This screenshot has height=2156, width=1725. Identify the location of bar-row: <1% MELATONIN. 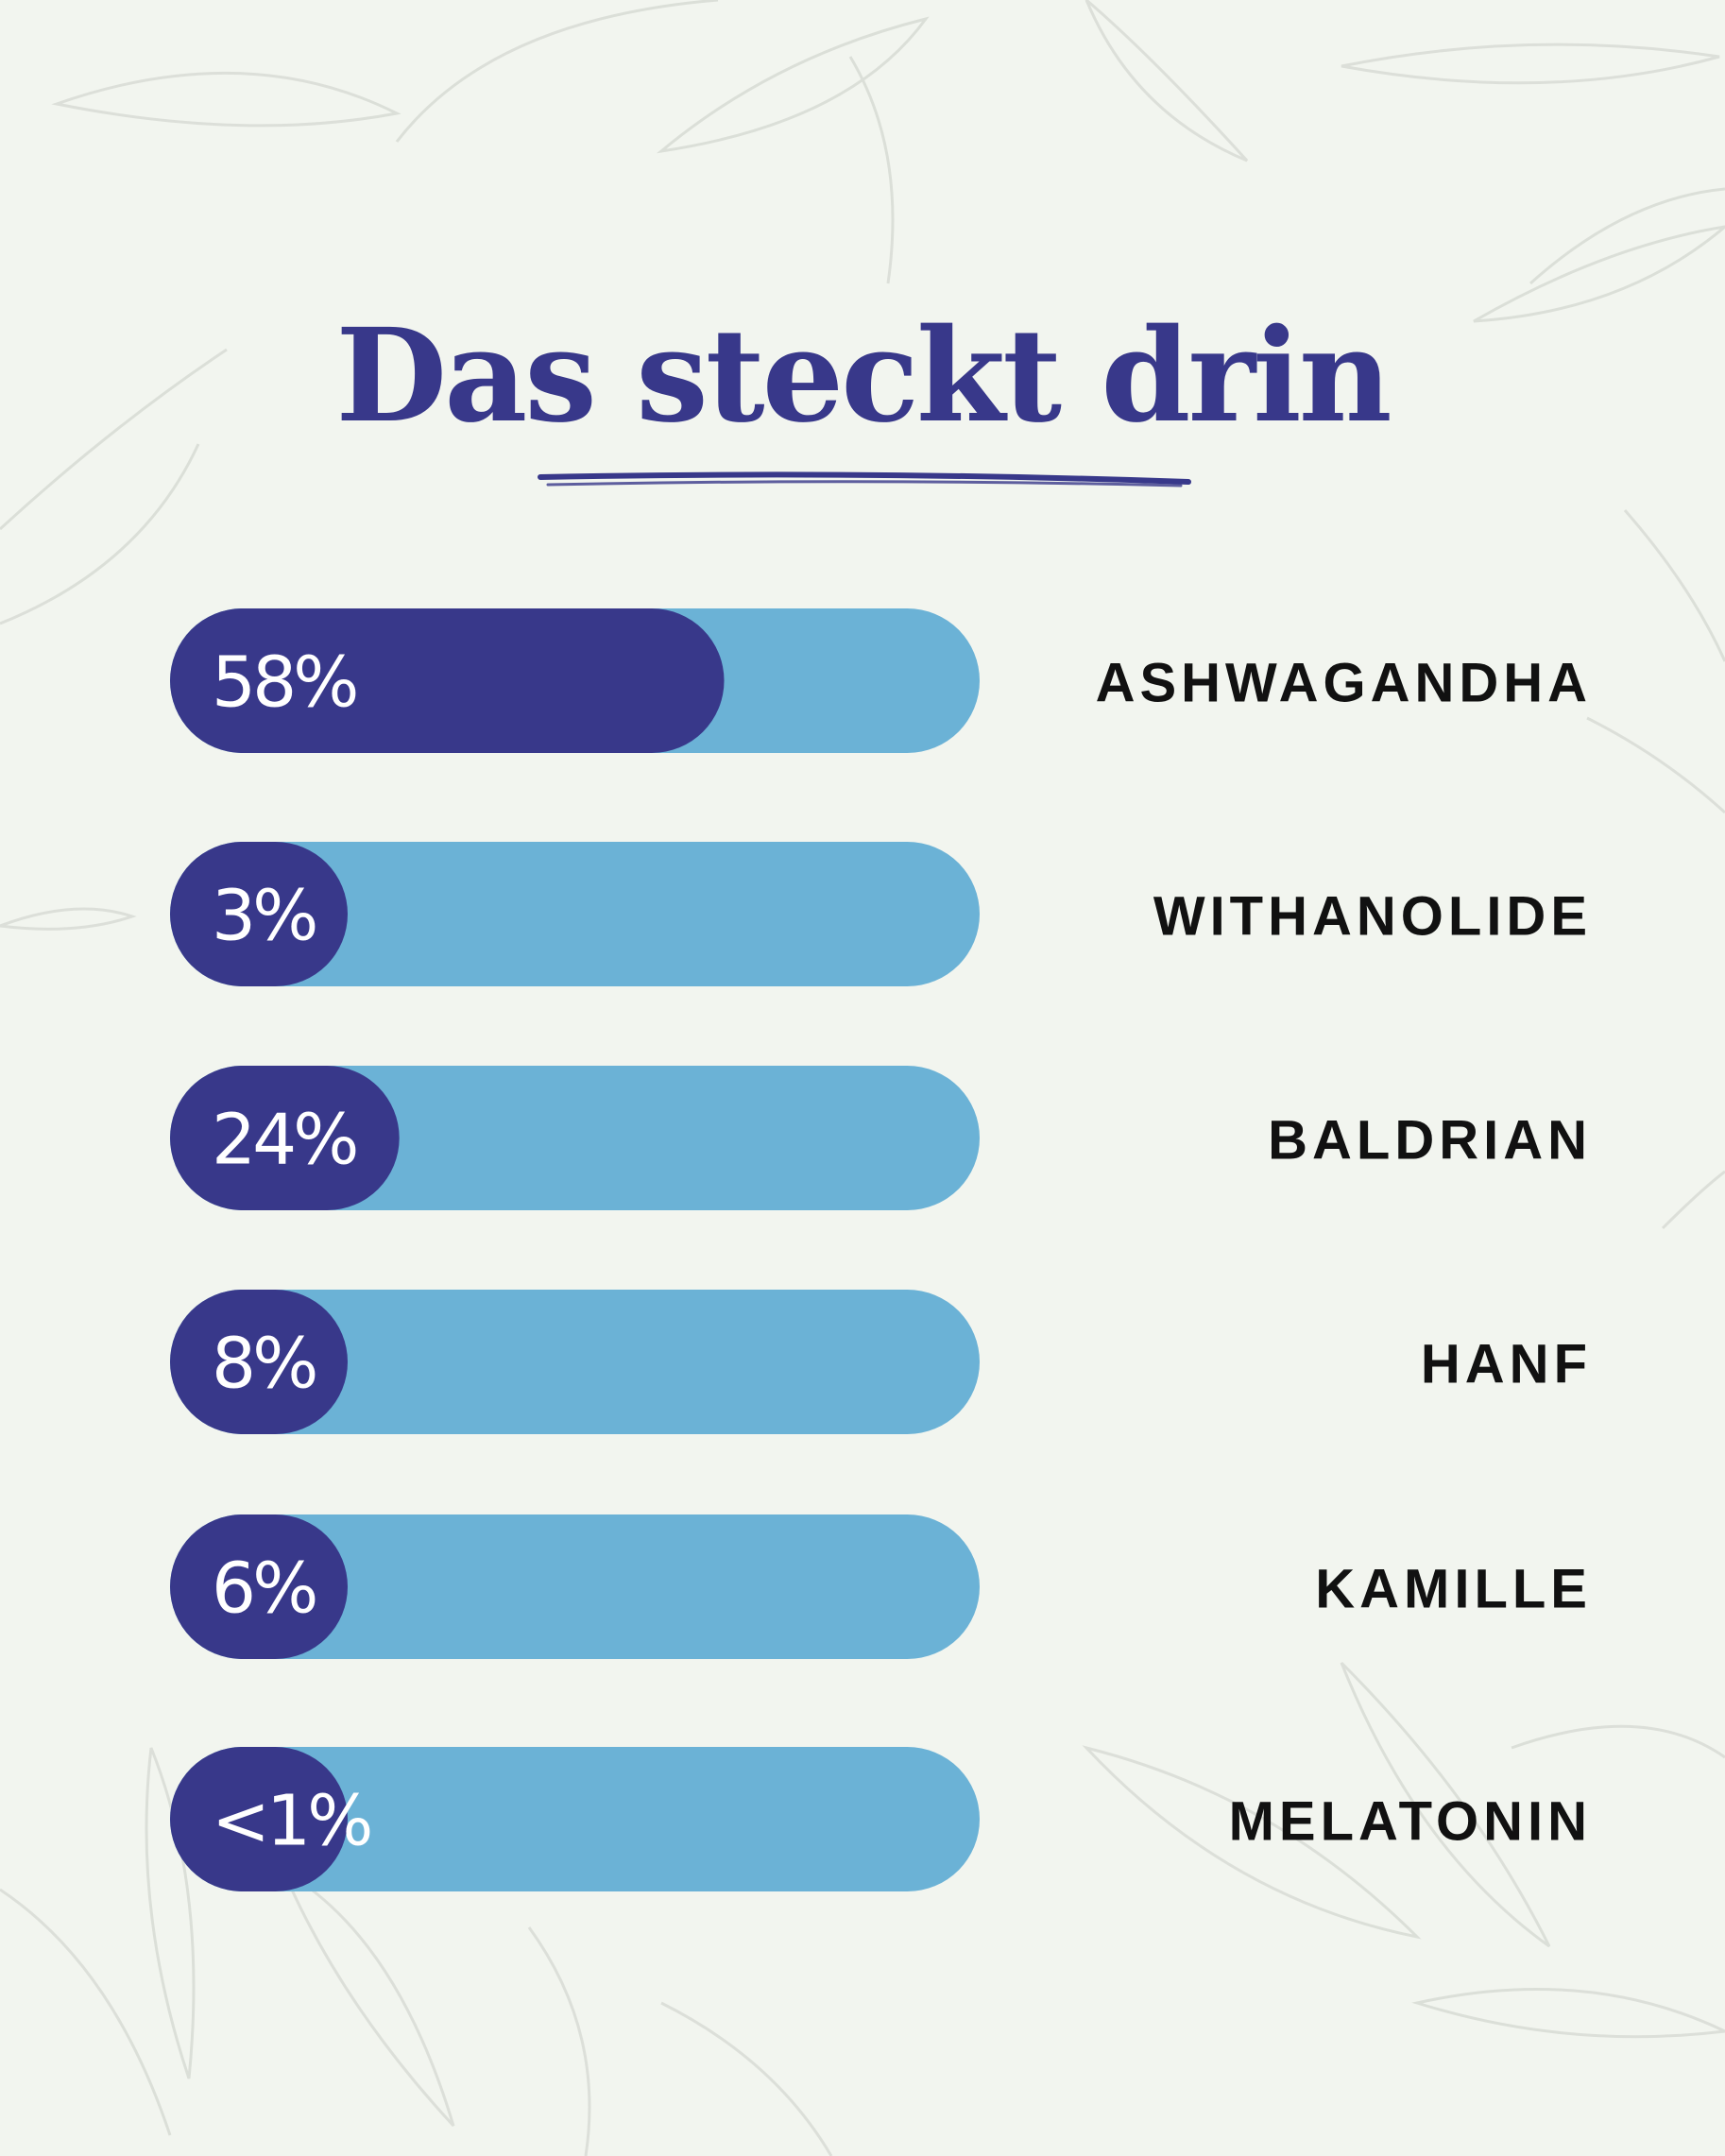
(881, 1819).